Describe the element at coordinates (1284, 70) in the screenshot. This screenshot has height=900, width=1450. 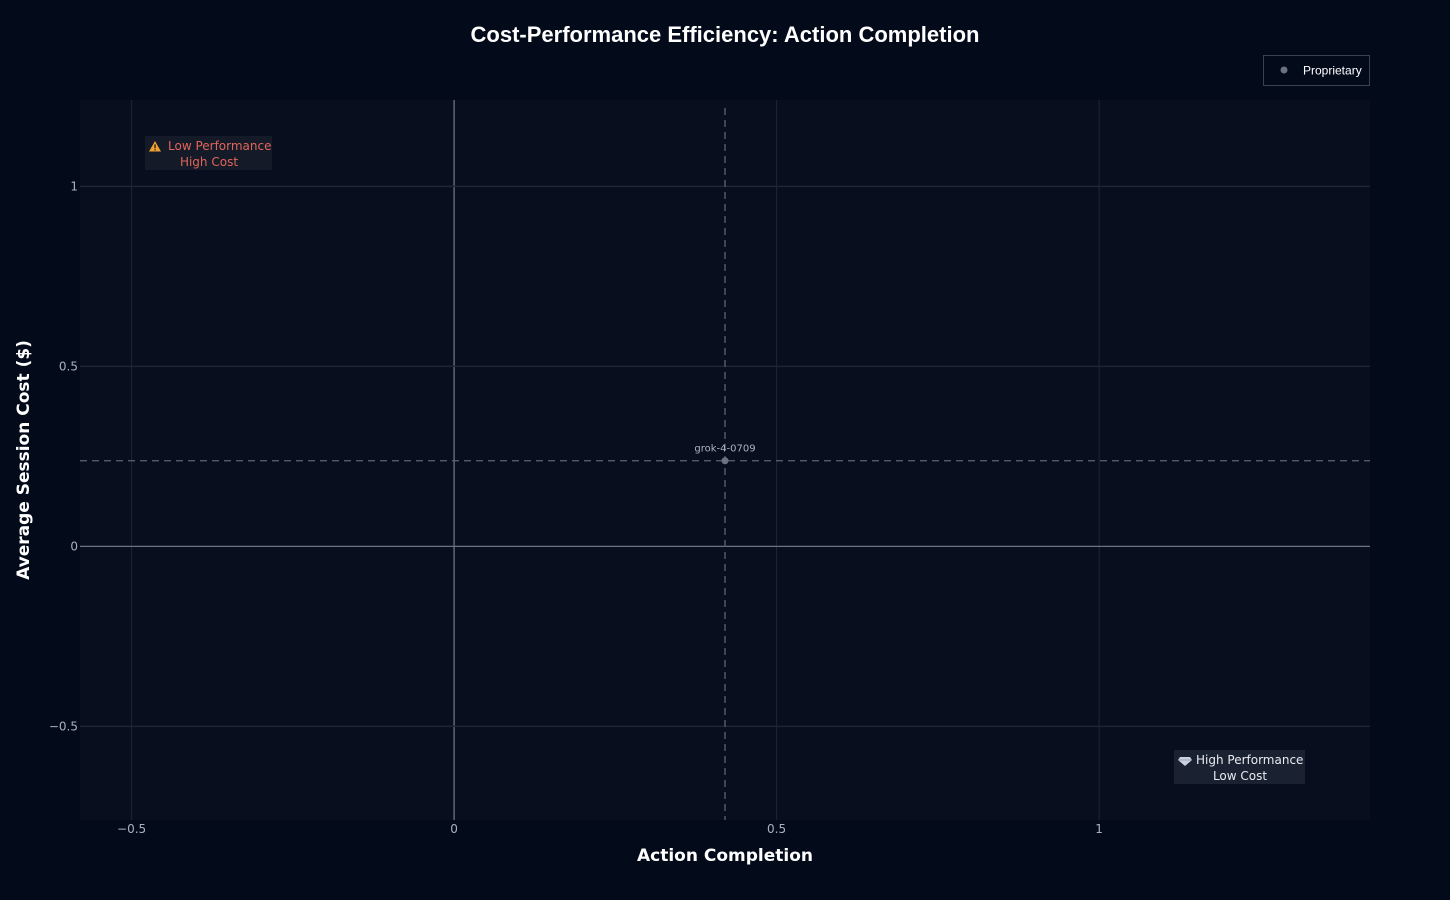
I see `legend-marker-proprietary` at that location.